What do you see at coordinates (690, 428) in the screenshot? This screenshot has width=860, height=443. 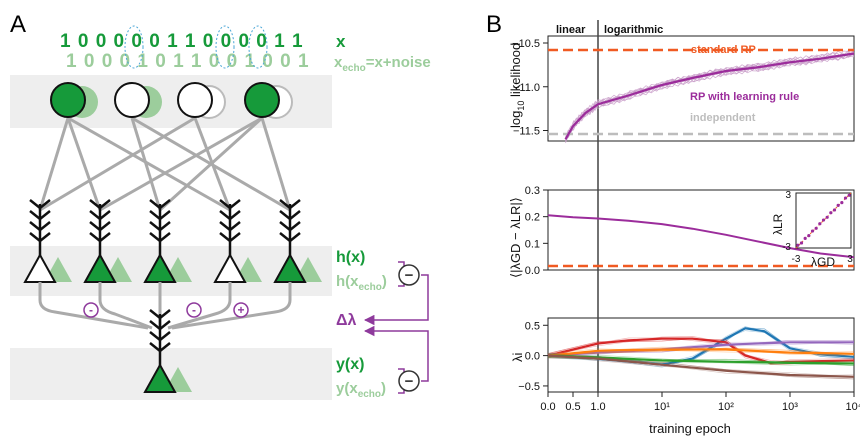 I see `x-axis-label: training epoch` at bounding box center [690, 428].